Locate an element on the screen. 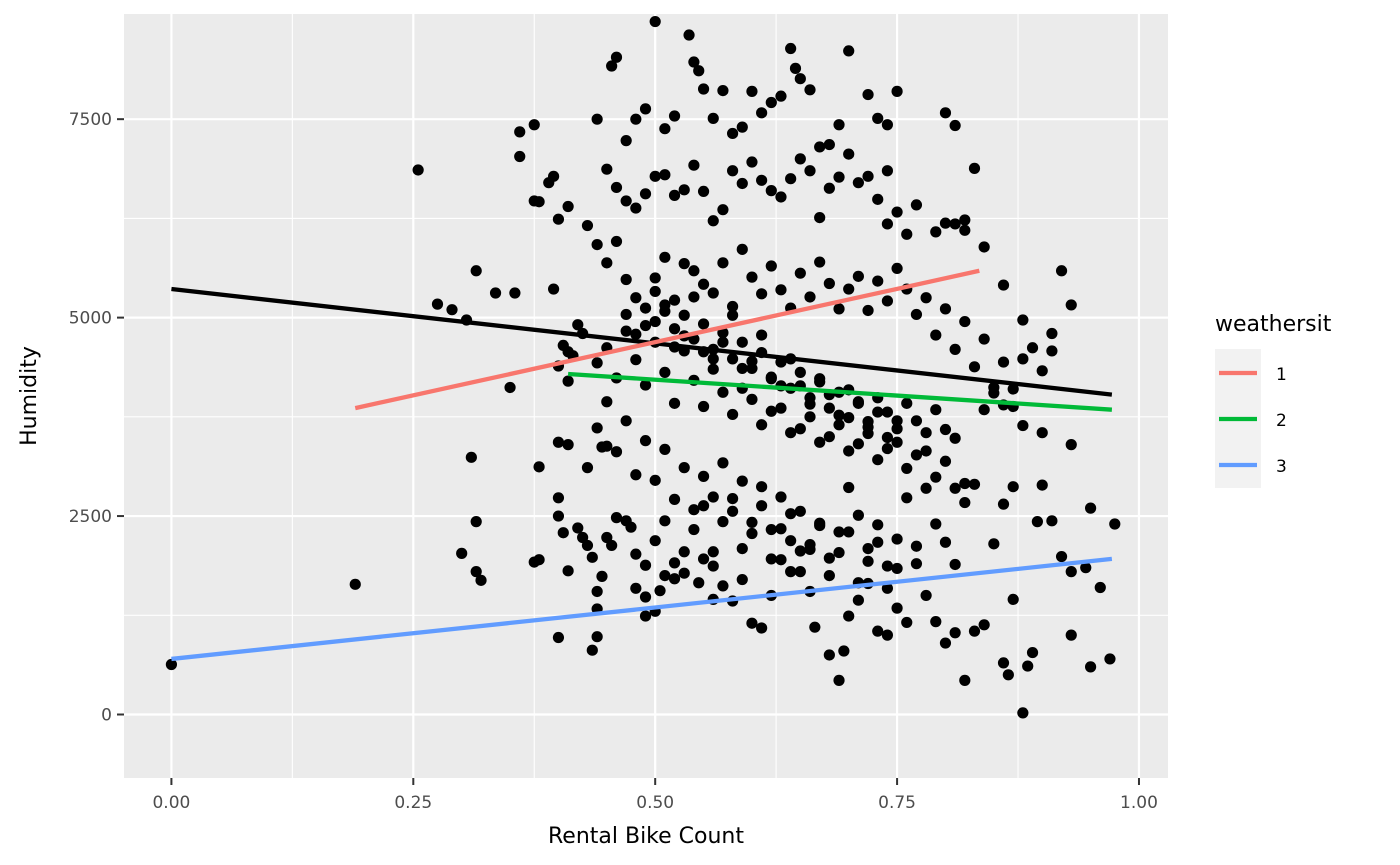  x-tick-label: 0.75 is located at coordinates (897, 803).